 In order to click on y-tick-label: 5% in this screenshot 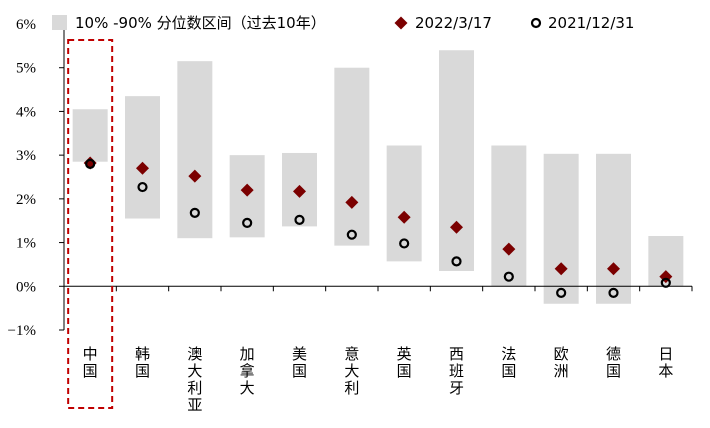, I will do `click(26, 69)`.